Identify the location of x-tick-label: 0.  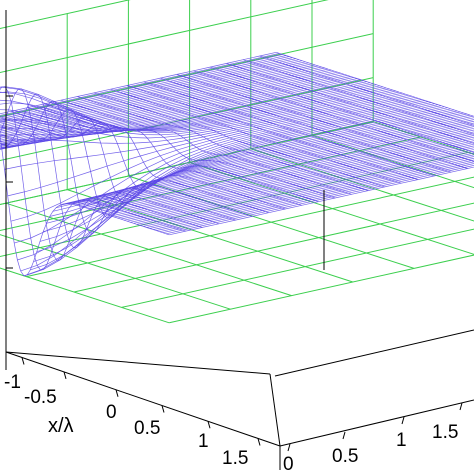
(111, 412).